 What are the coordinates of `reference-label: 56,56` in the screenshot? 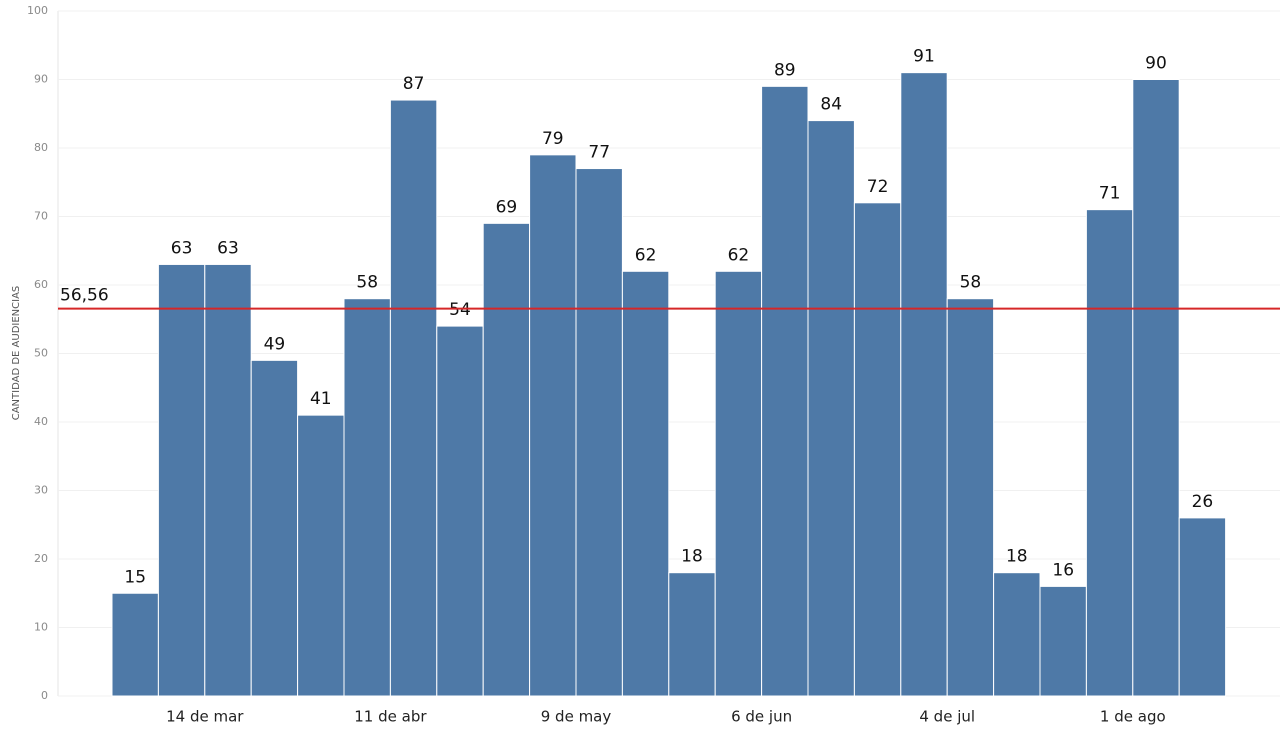 It's located at (84, 296).